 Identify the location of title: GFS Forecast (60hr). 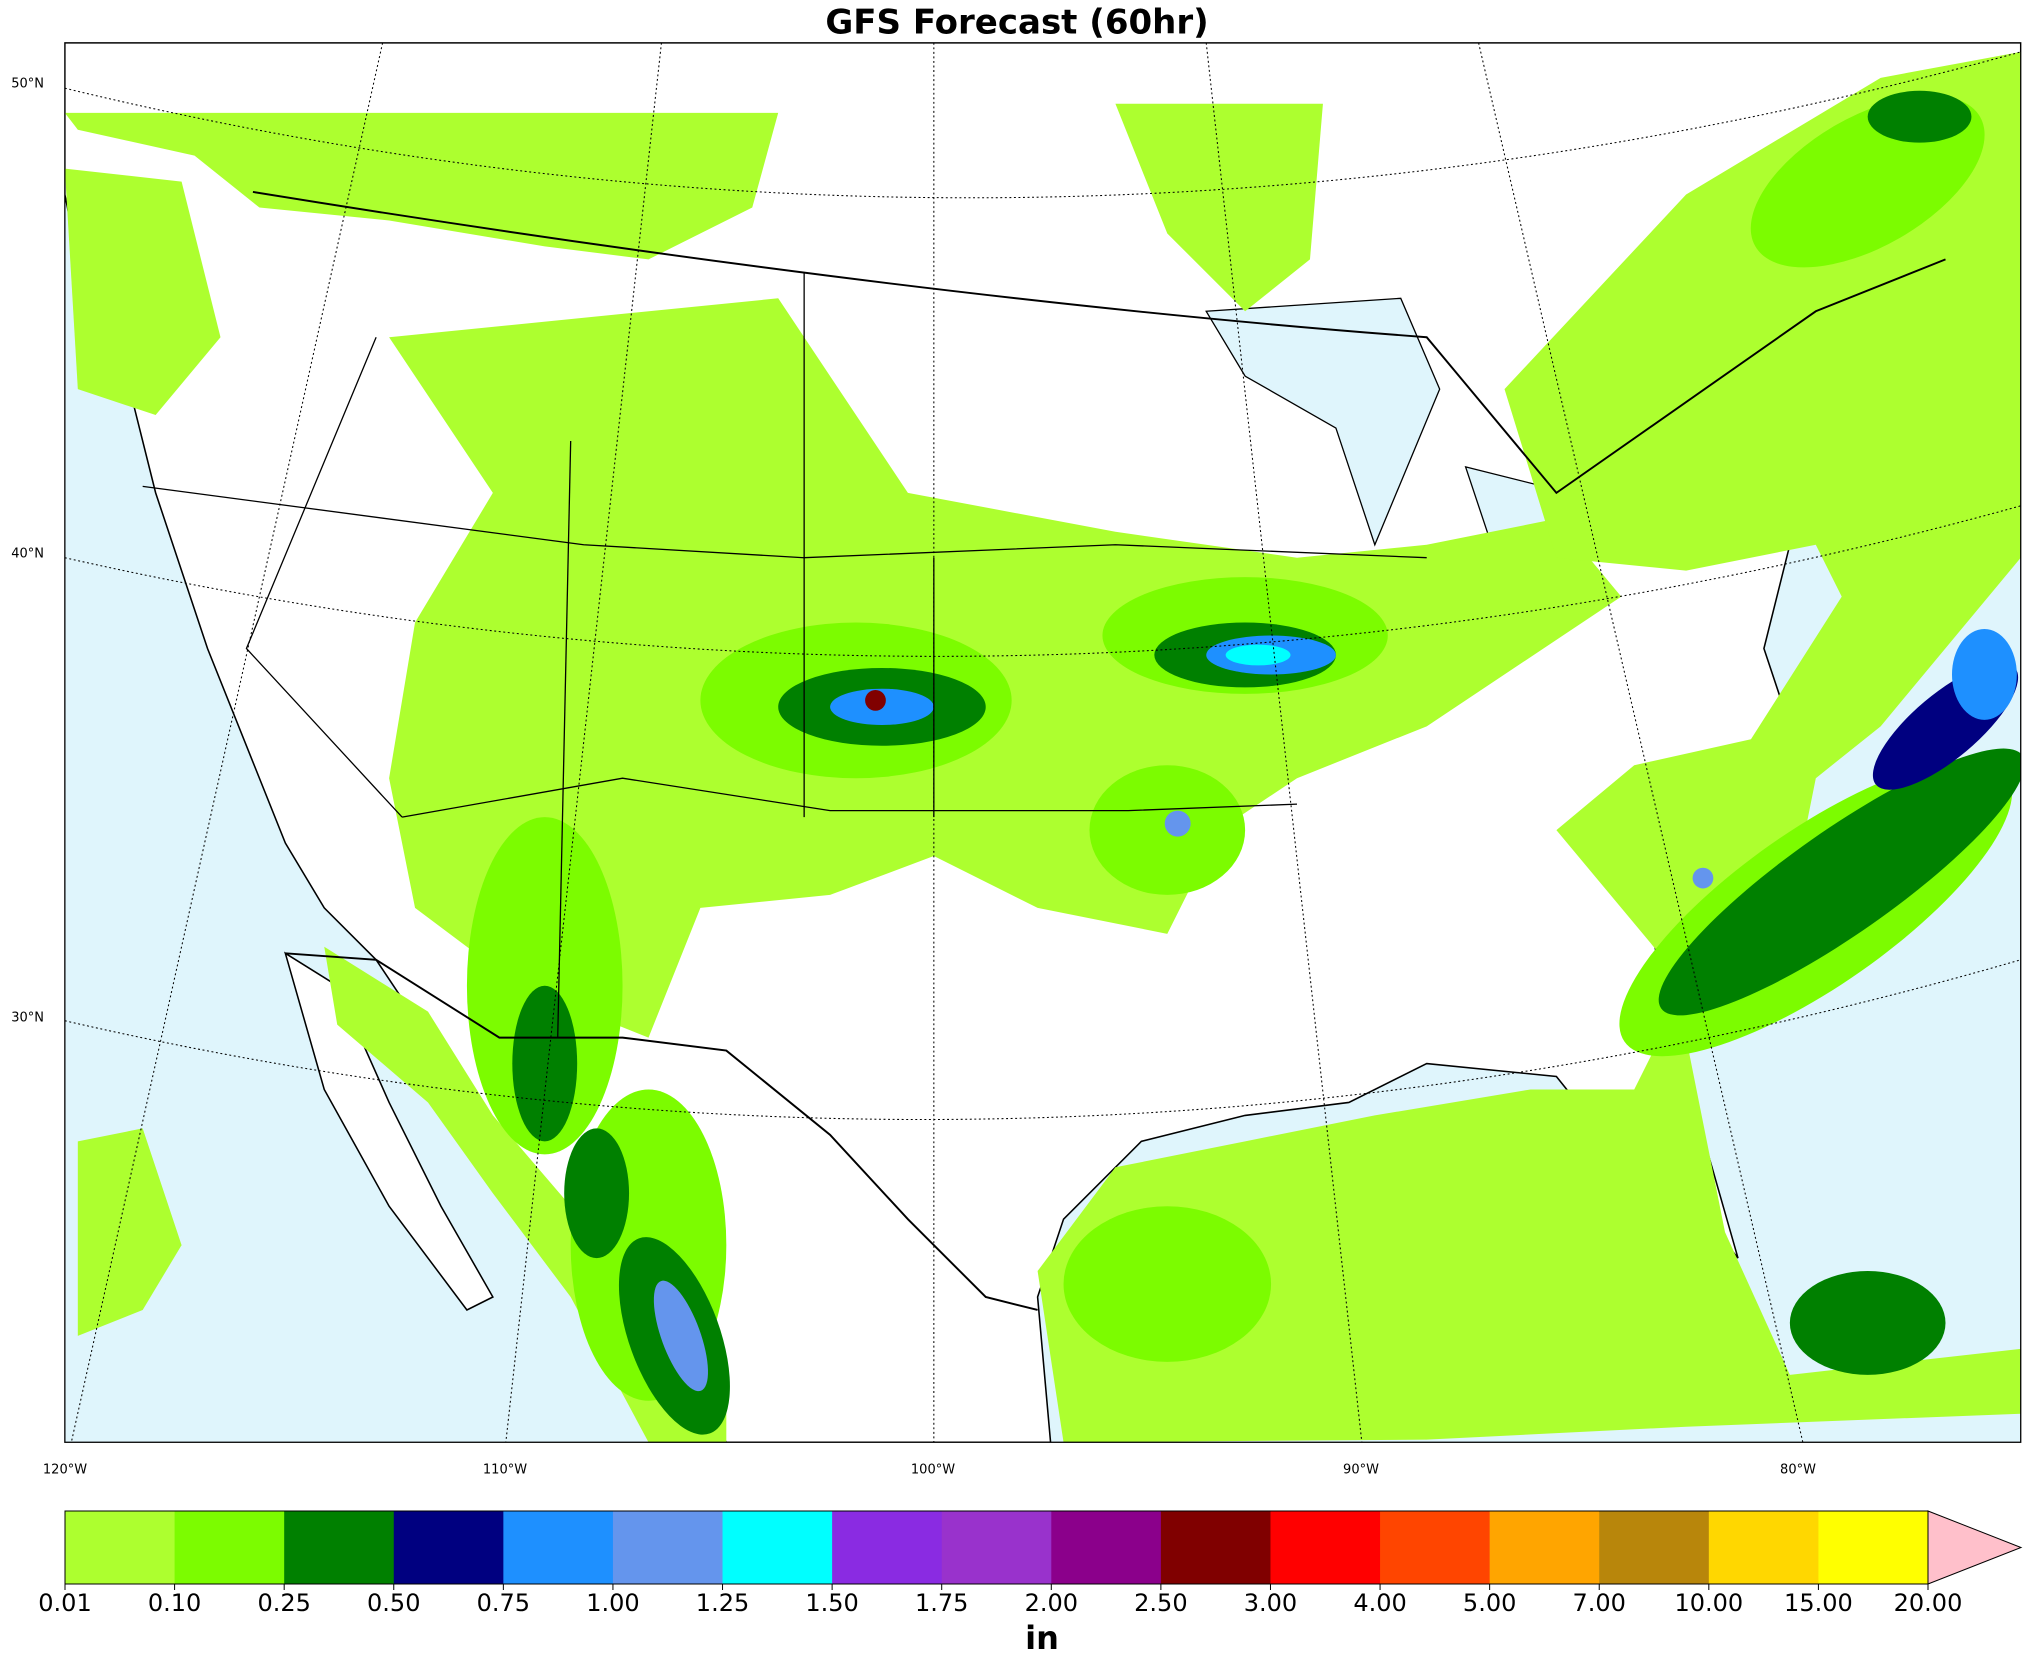
(1016, 23).